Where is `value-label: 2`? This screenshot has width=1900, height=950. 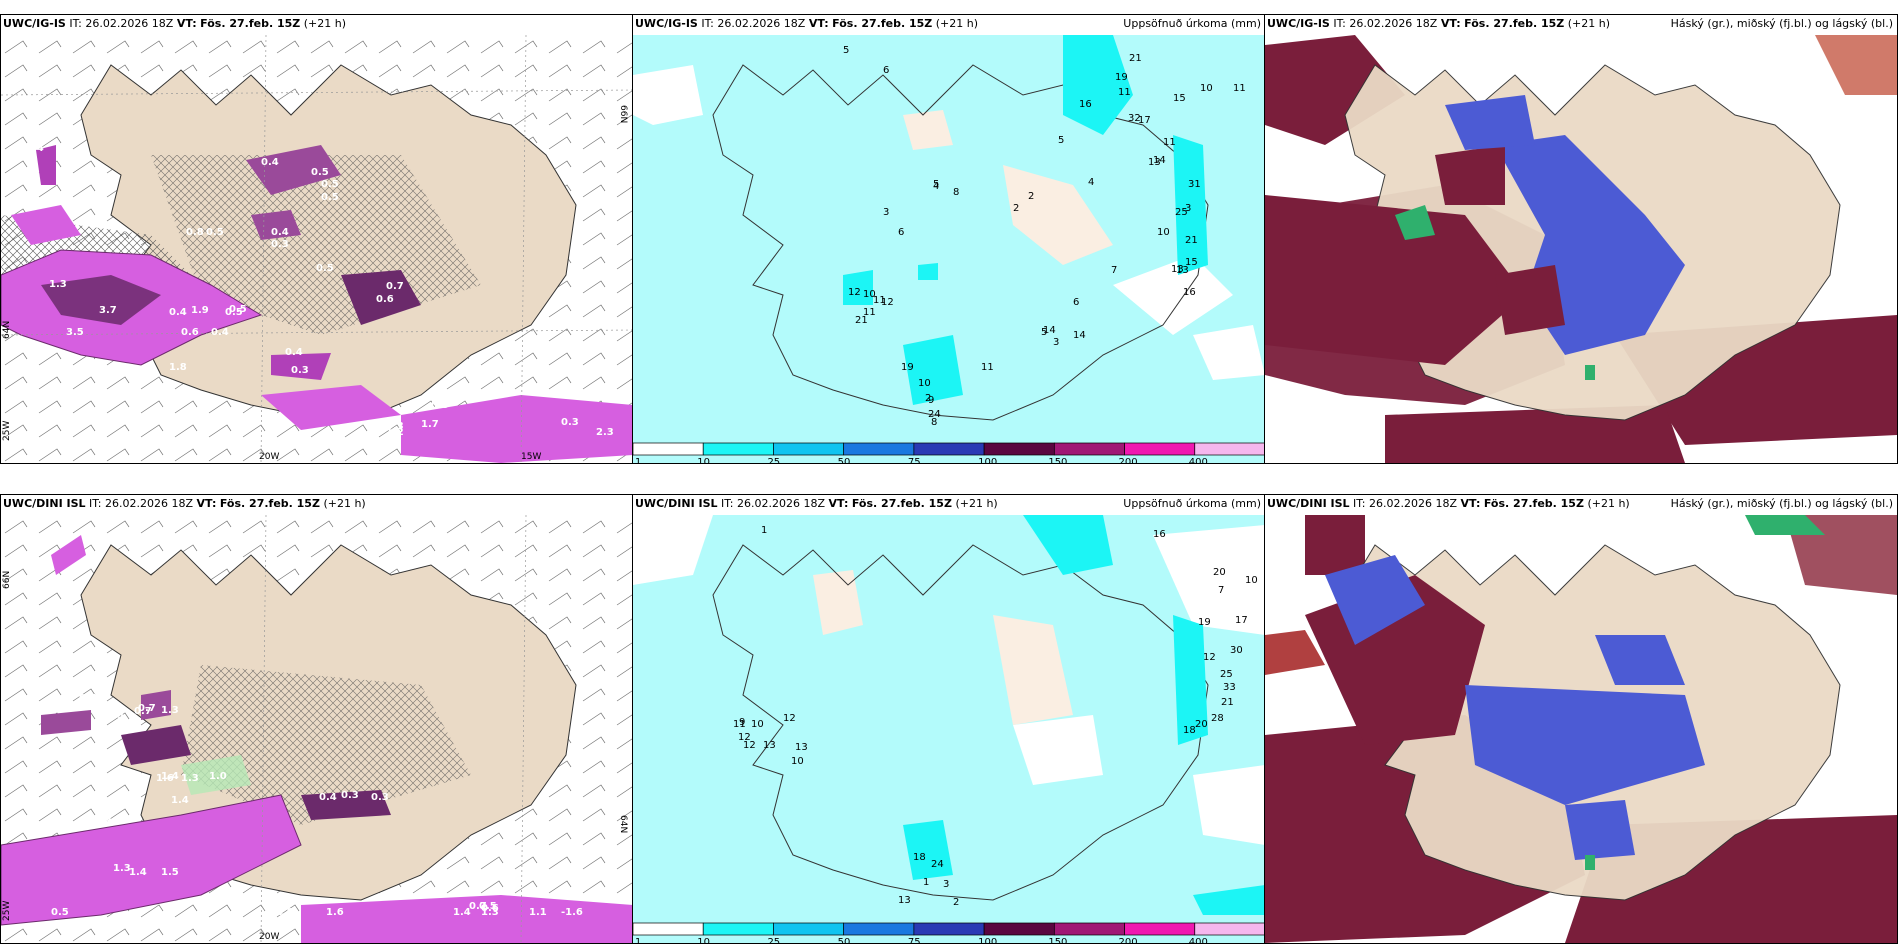
value-label: 2 is located at coordinates (1031, 196).